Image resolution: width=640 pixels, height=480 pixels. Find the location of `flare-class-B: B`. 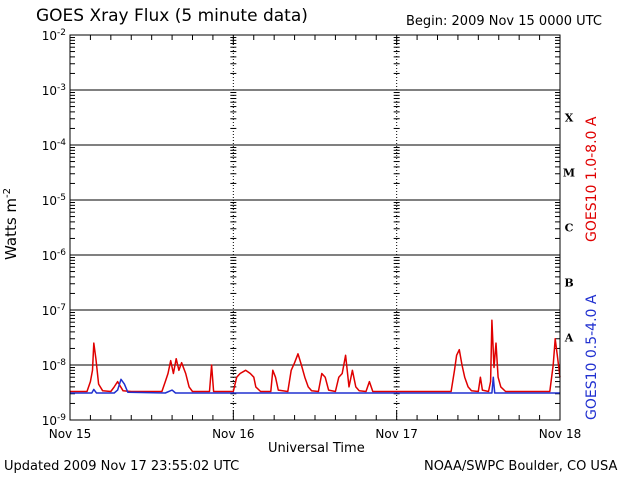

flare-class-B: B is located at coordinates (568, 283).